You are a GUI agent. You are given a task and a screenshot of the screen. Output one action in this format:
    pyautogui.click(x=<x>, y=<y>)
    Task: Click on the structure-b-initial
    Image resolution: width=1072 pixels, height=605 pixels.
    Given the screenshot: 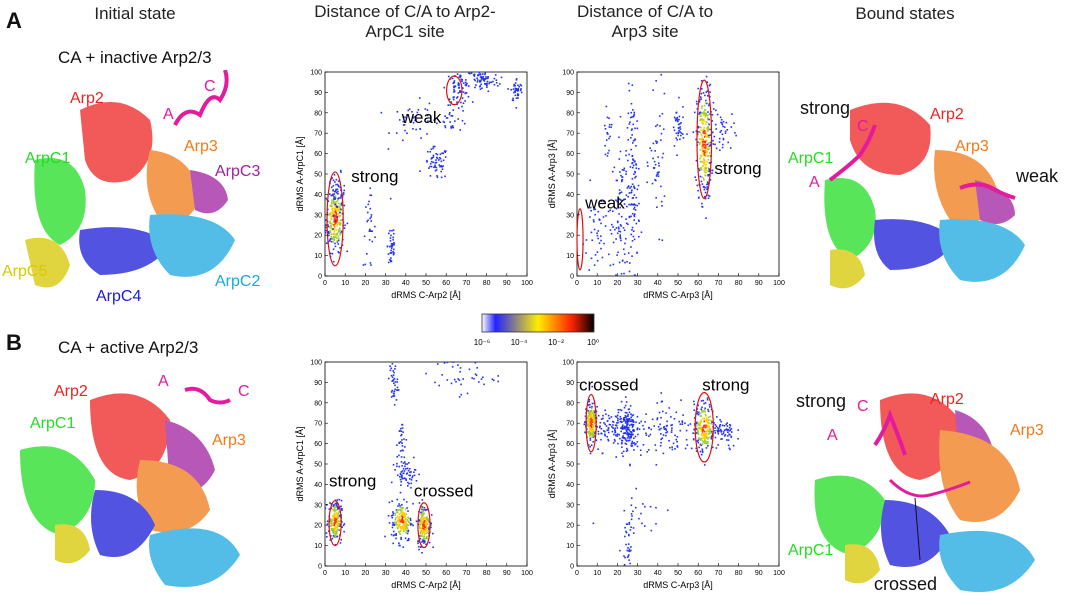 What is the action you would take?
    pyautogui.click(x=130, y=486)
    